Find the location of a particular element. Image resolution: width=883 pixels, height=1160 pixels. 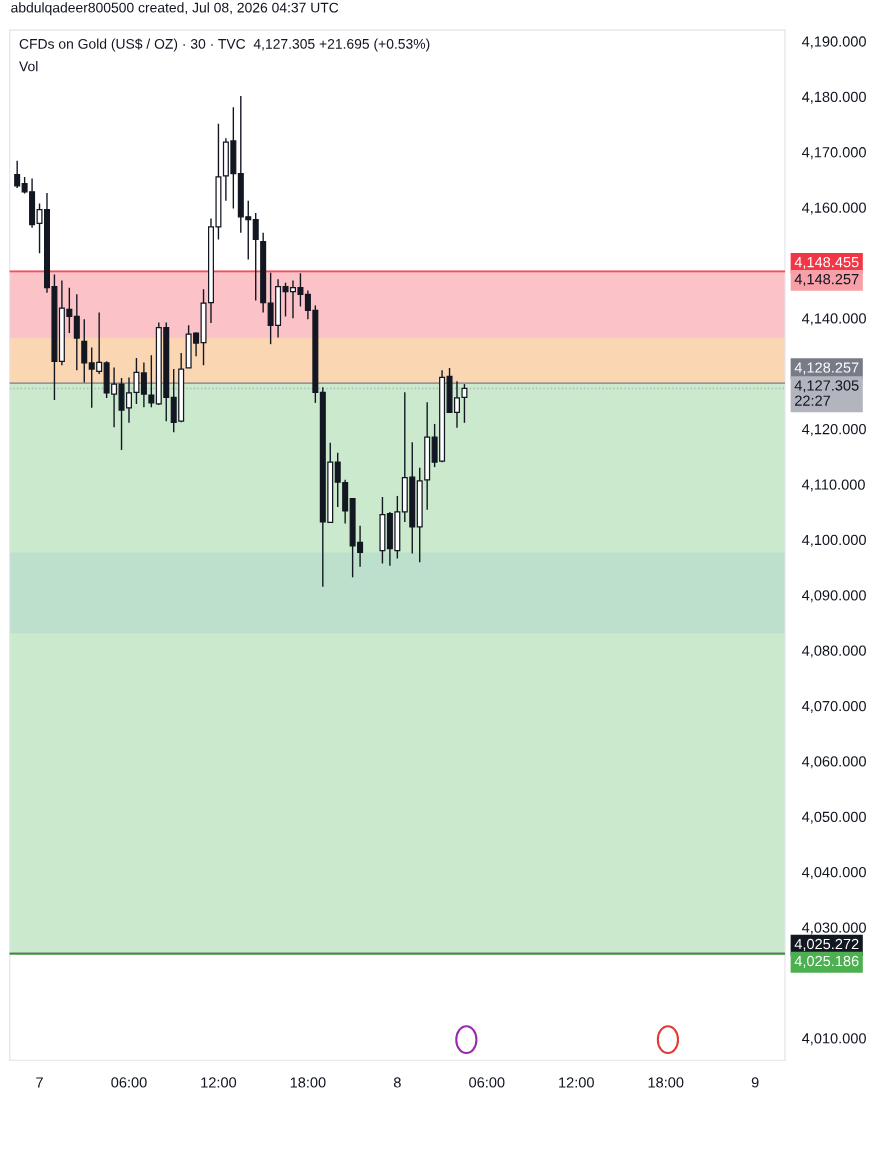

y-tick-label: 4,050.000 is located at coordinates (833, 817).